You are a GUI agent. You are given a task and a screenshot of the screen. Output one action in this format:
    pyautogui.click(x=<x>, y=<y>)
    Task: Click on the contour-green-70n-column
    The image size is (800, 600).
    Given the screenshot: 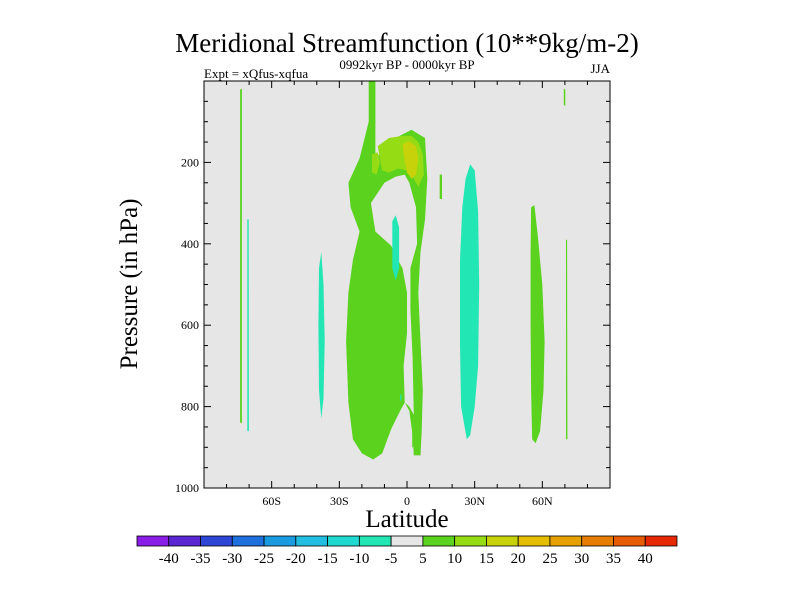 What is the action you would take?
    pyautogui.click(x=567, y=339)
    